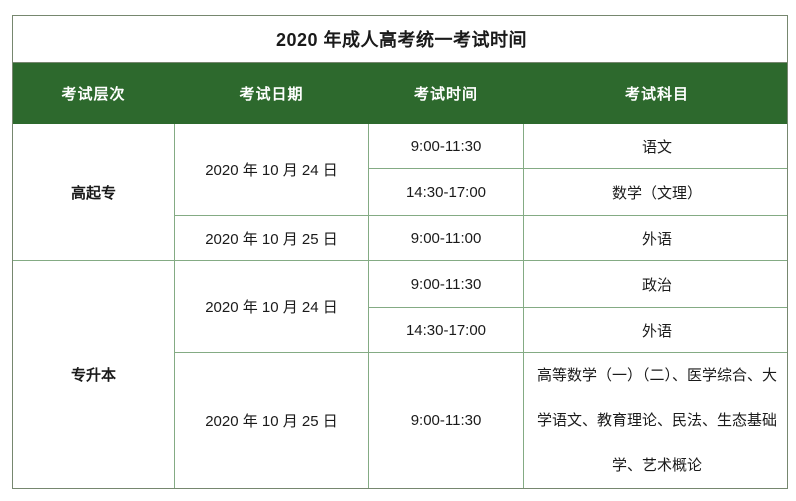 The width and height of the screenshot is (796, 501). What do you see at coordinates (654, 192) in the screenshot?
I see `subject-cell: 数学（文理）` at bounding box center [654, 192].